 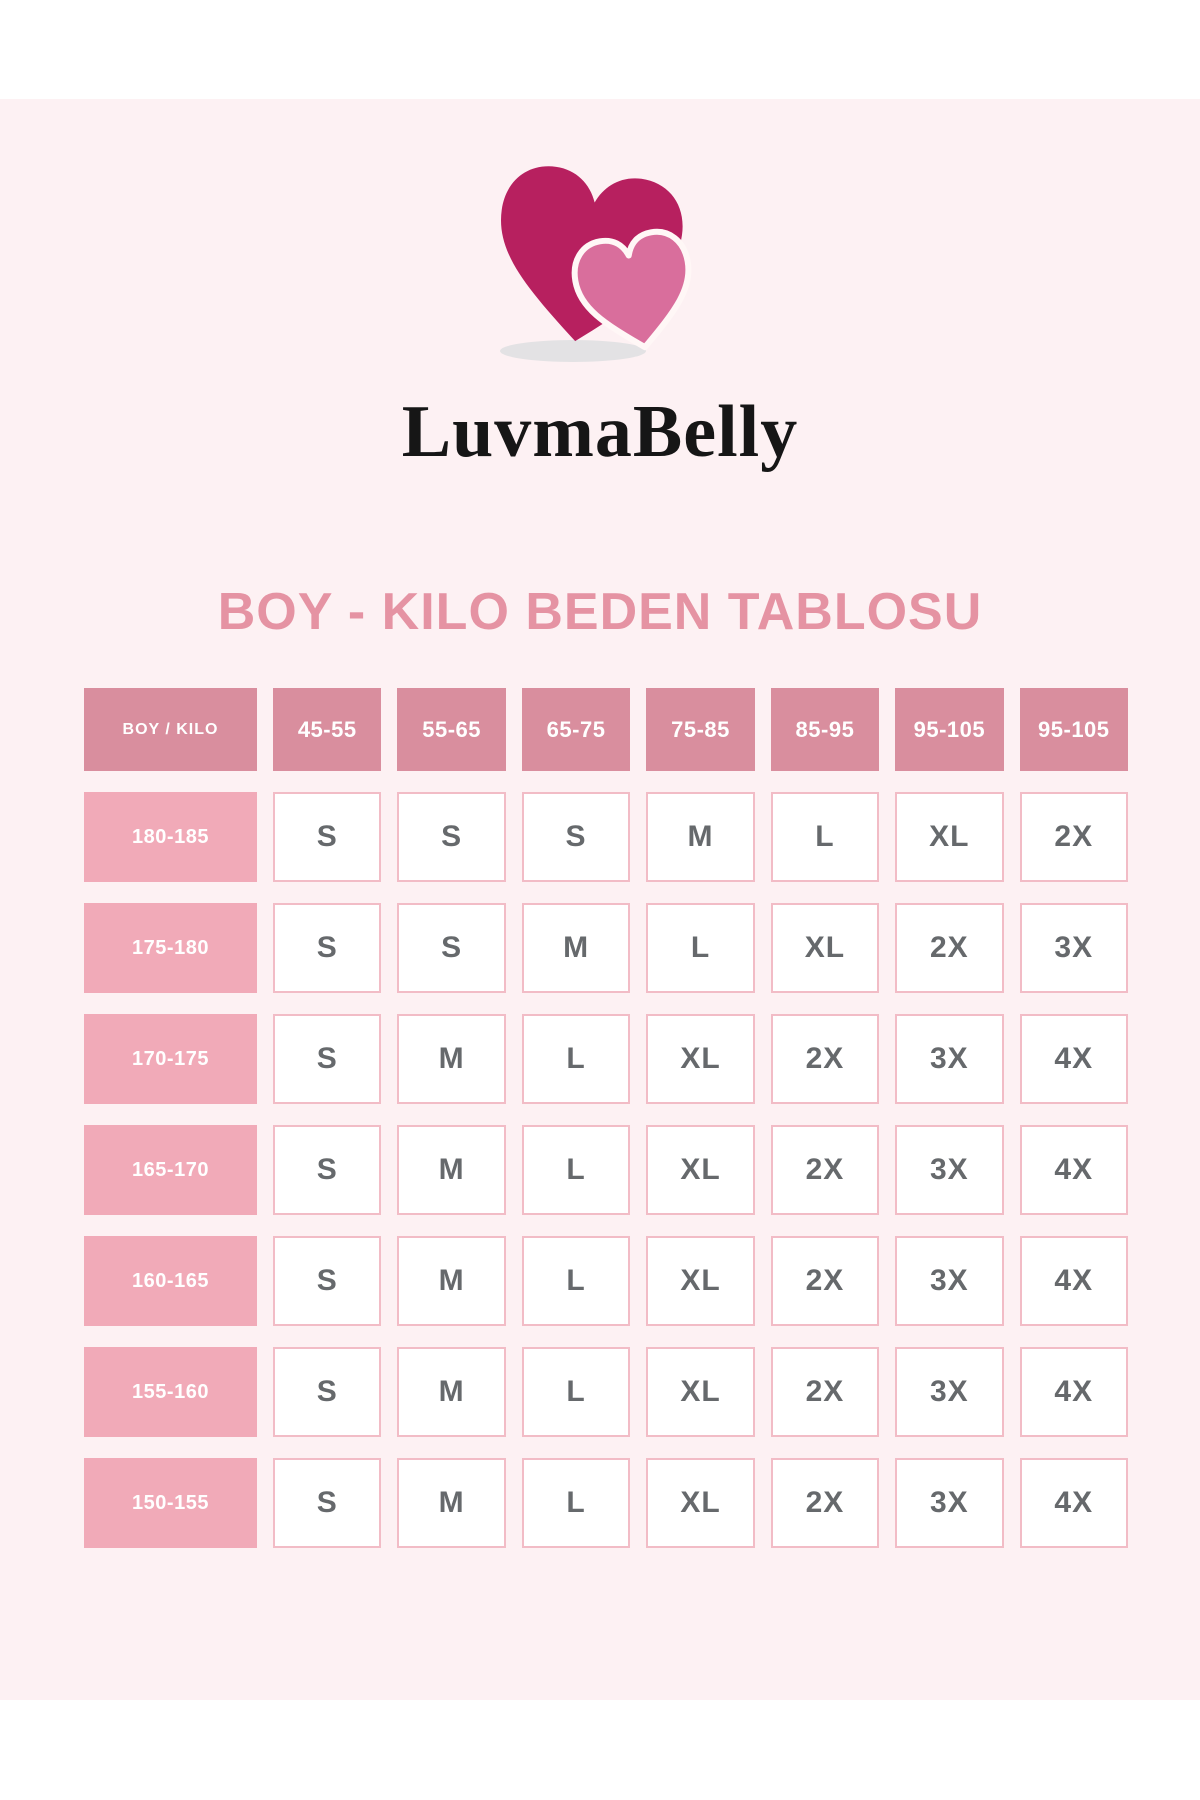 I want to click on table-height-header: 165-170, so click(x=170, y=1170).